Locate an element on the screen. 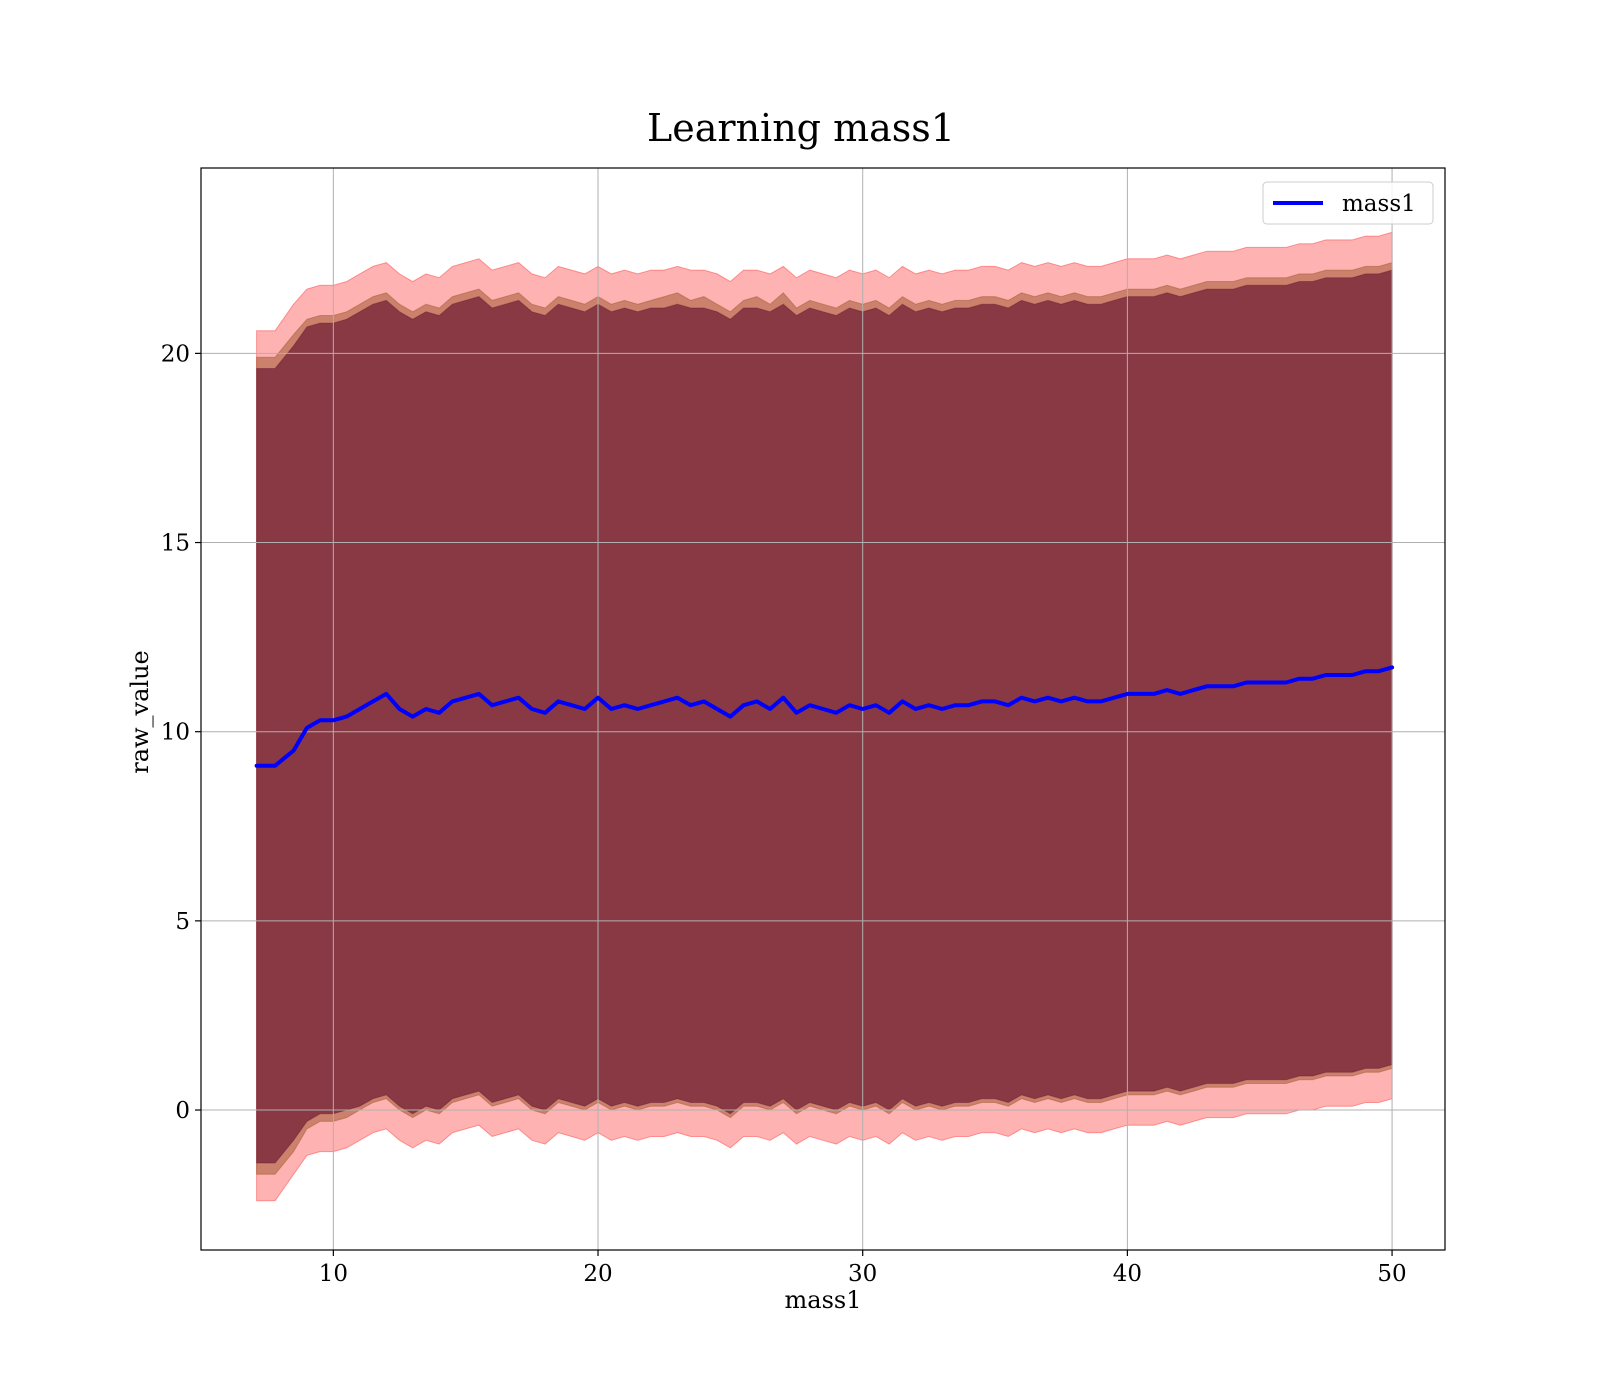  x-tick-label: 10 is located at coordinates (333, 1274).